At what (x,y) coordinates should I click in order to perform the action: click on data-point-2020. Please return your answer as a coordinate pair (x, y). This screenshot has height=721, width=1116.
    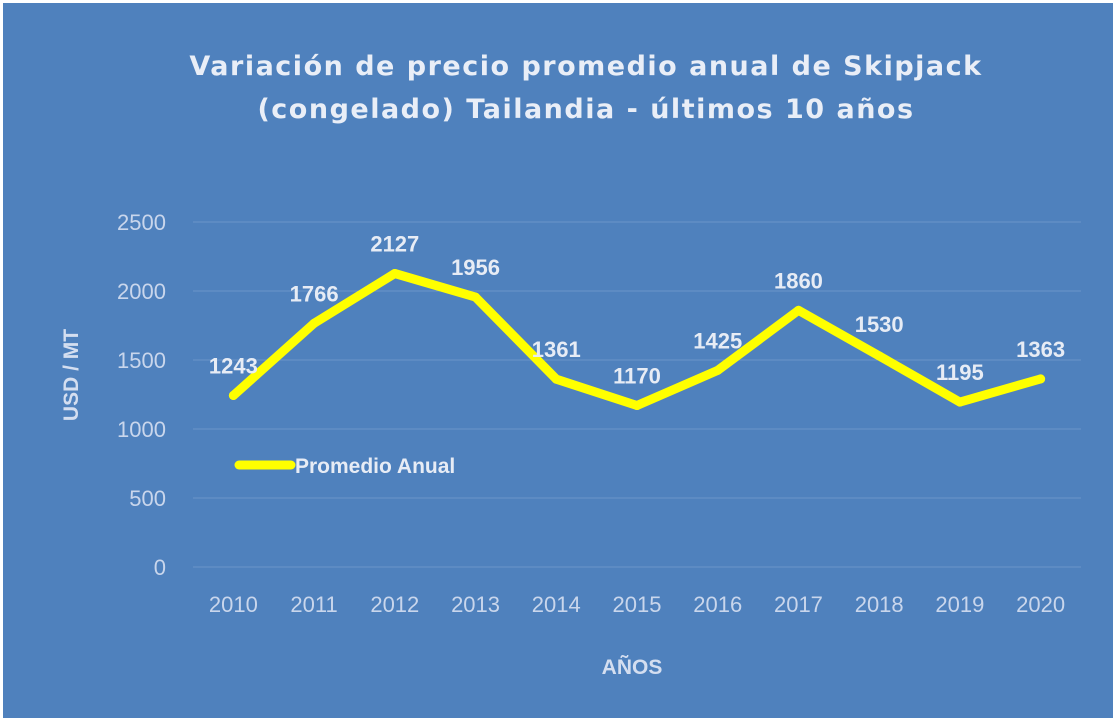
    Looking at the image, I should click on (1041, 379).